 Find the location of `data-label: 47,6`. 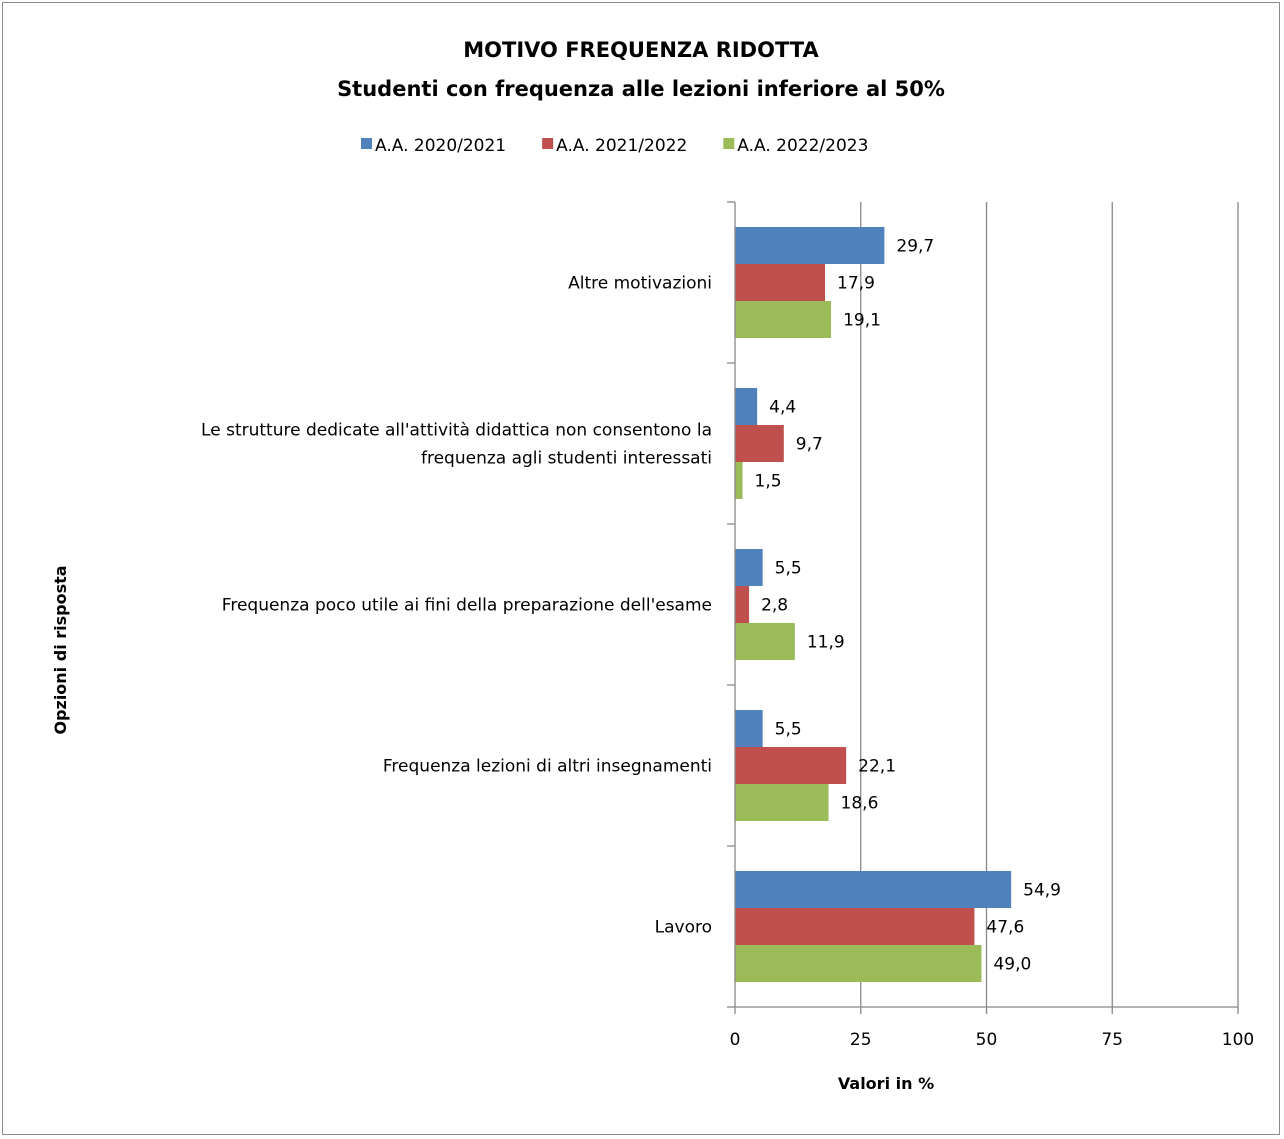

data-label: 47,6 is located at coordinates (1005, 928).